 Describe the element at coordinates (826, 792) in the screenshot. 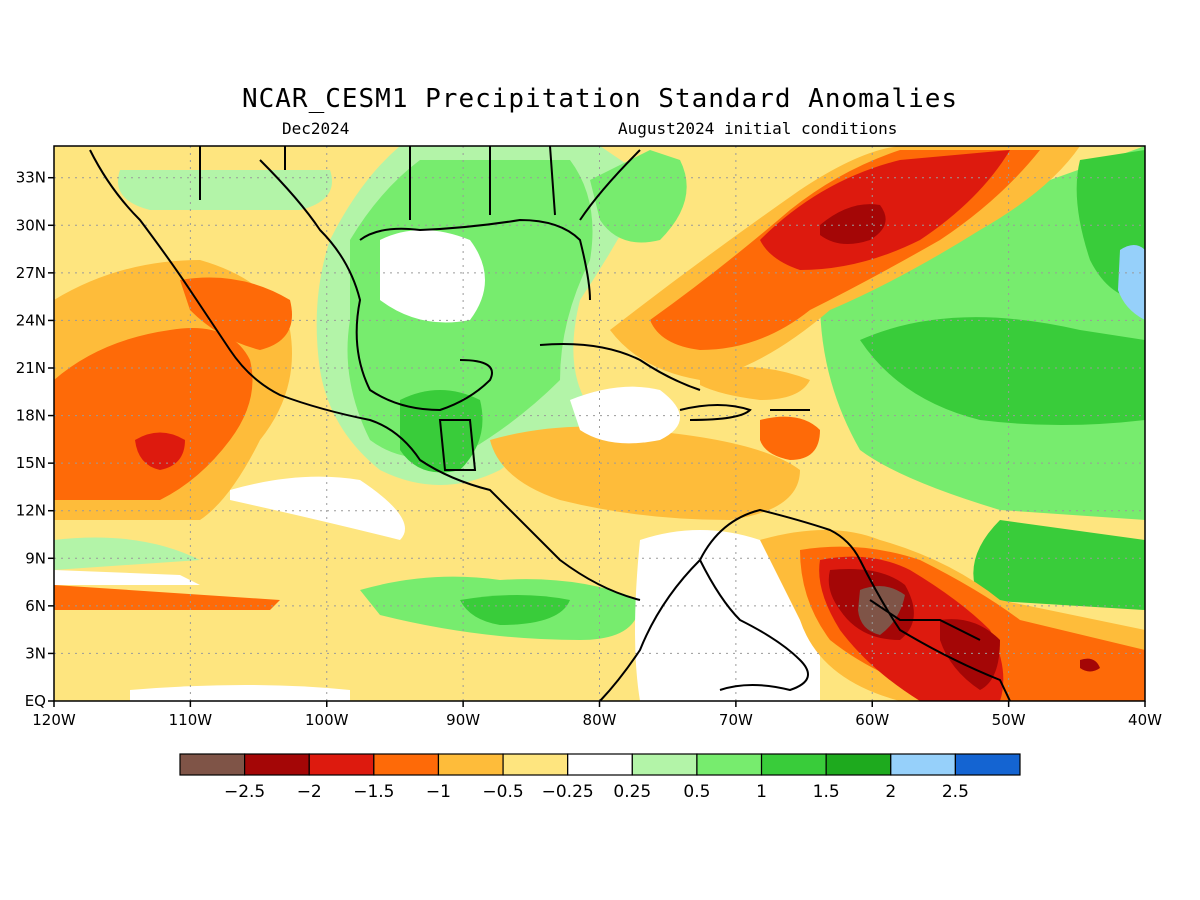

I see `colorbar-label: 1.5` at that location.